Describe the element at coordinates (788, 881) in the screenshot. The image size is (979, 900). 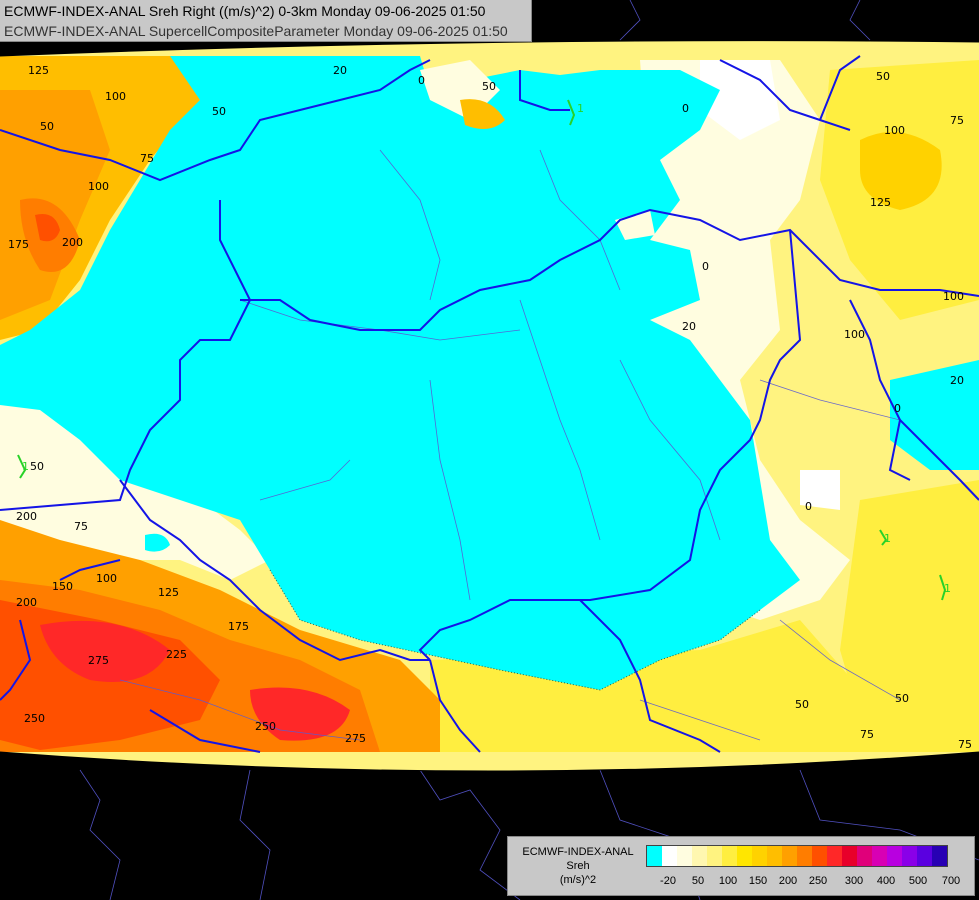
I see `legend-tick: 200` at that location.